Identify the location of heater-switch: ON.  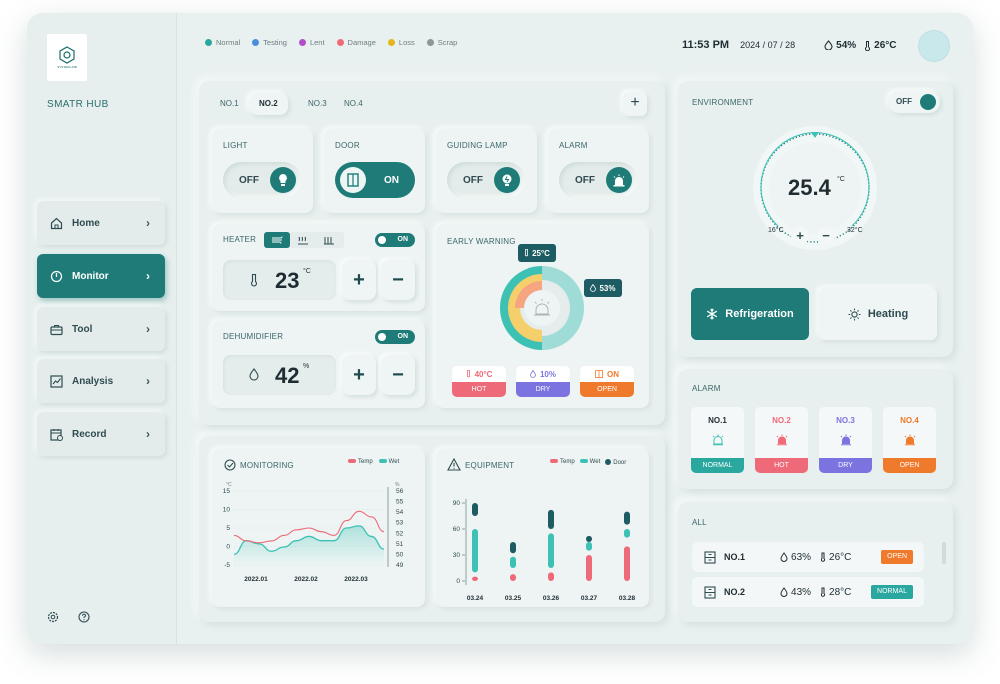
(395, 240).